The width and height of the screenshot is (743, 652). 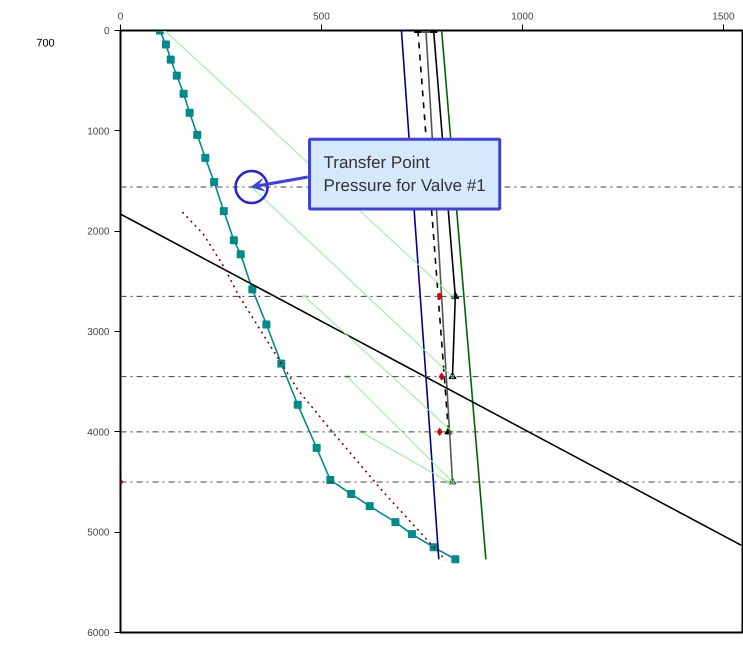 What do you see at coordinates (45, 44) in the screenshot?
I see `text: 700` at bounding box center [45, 44].